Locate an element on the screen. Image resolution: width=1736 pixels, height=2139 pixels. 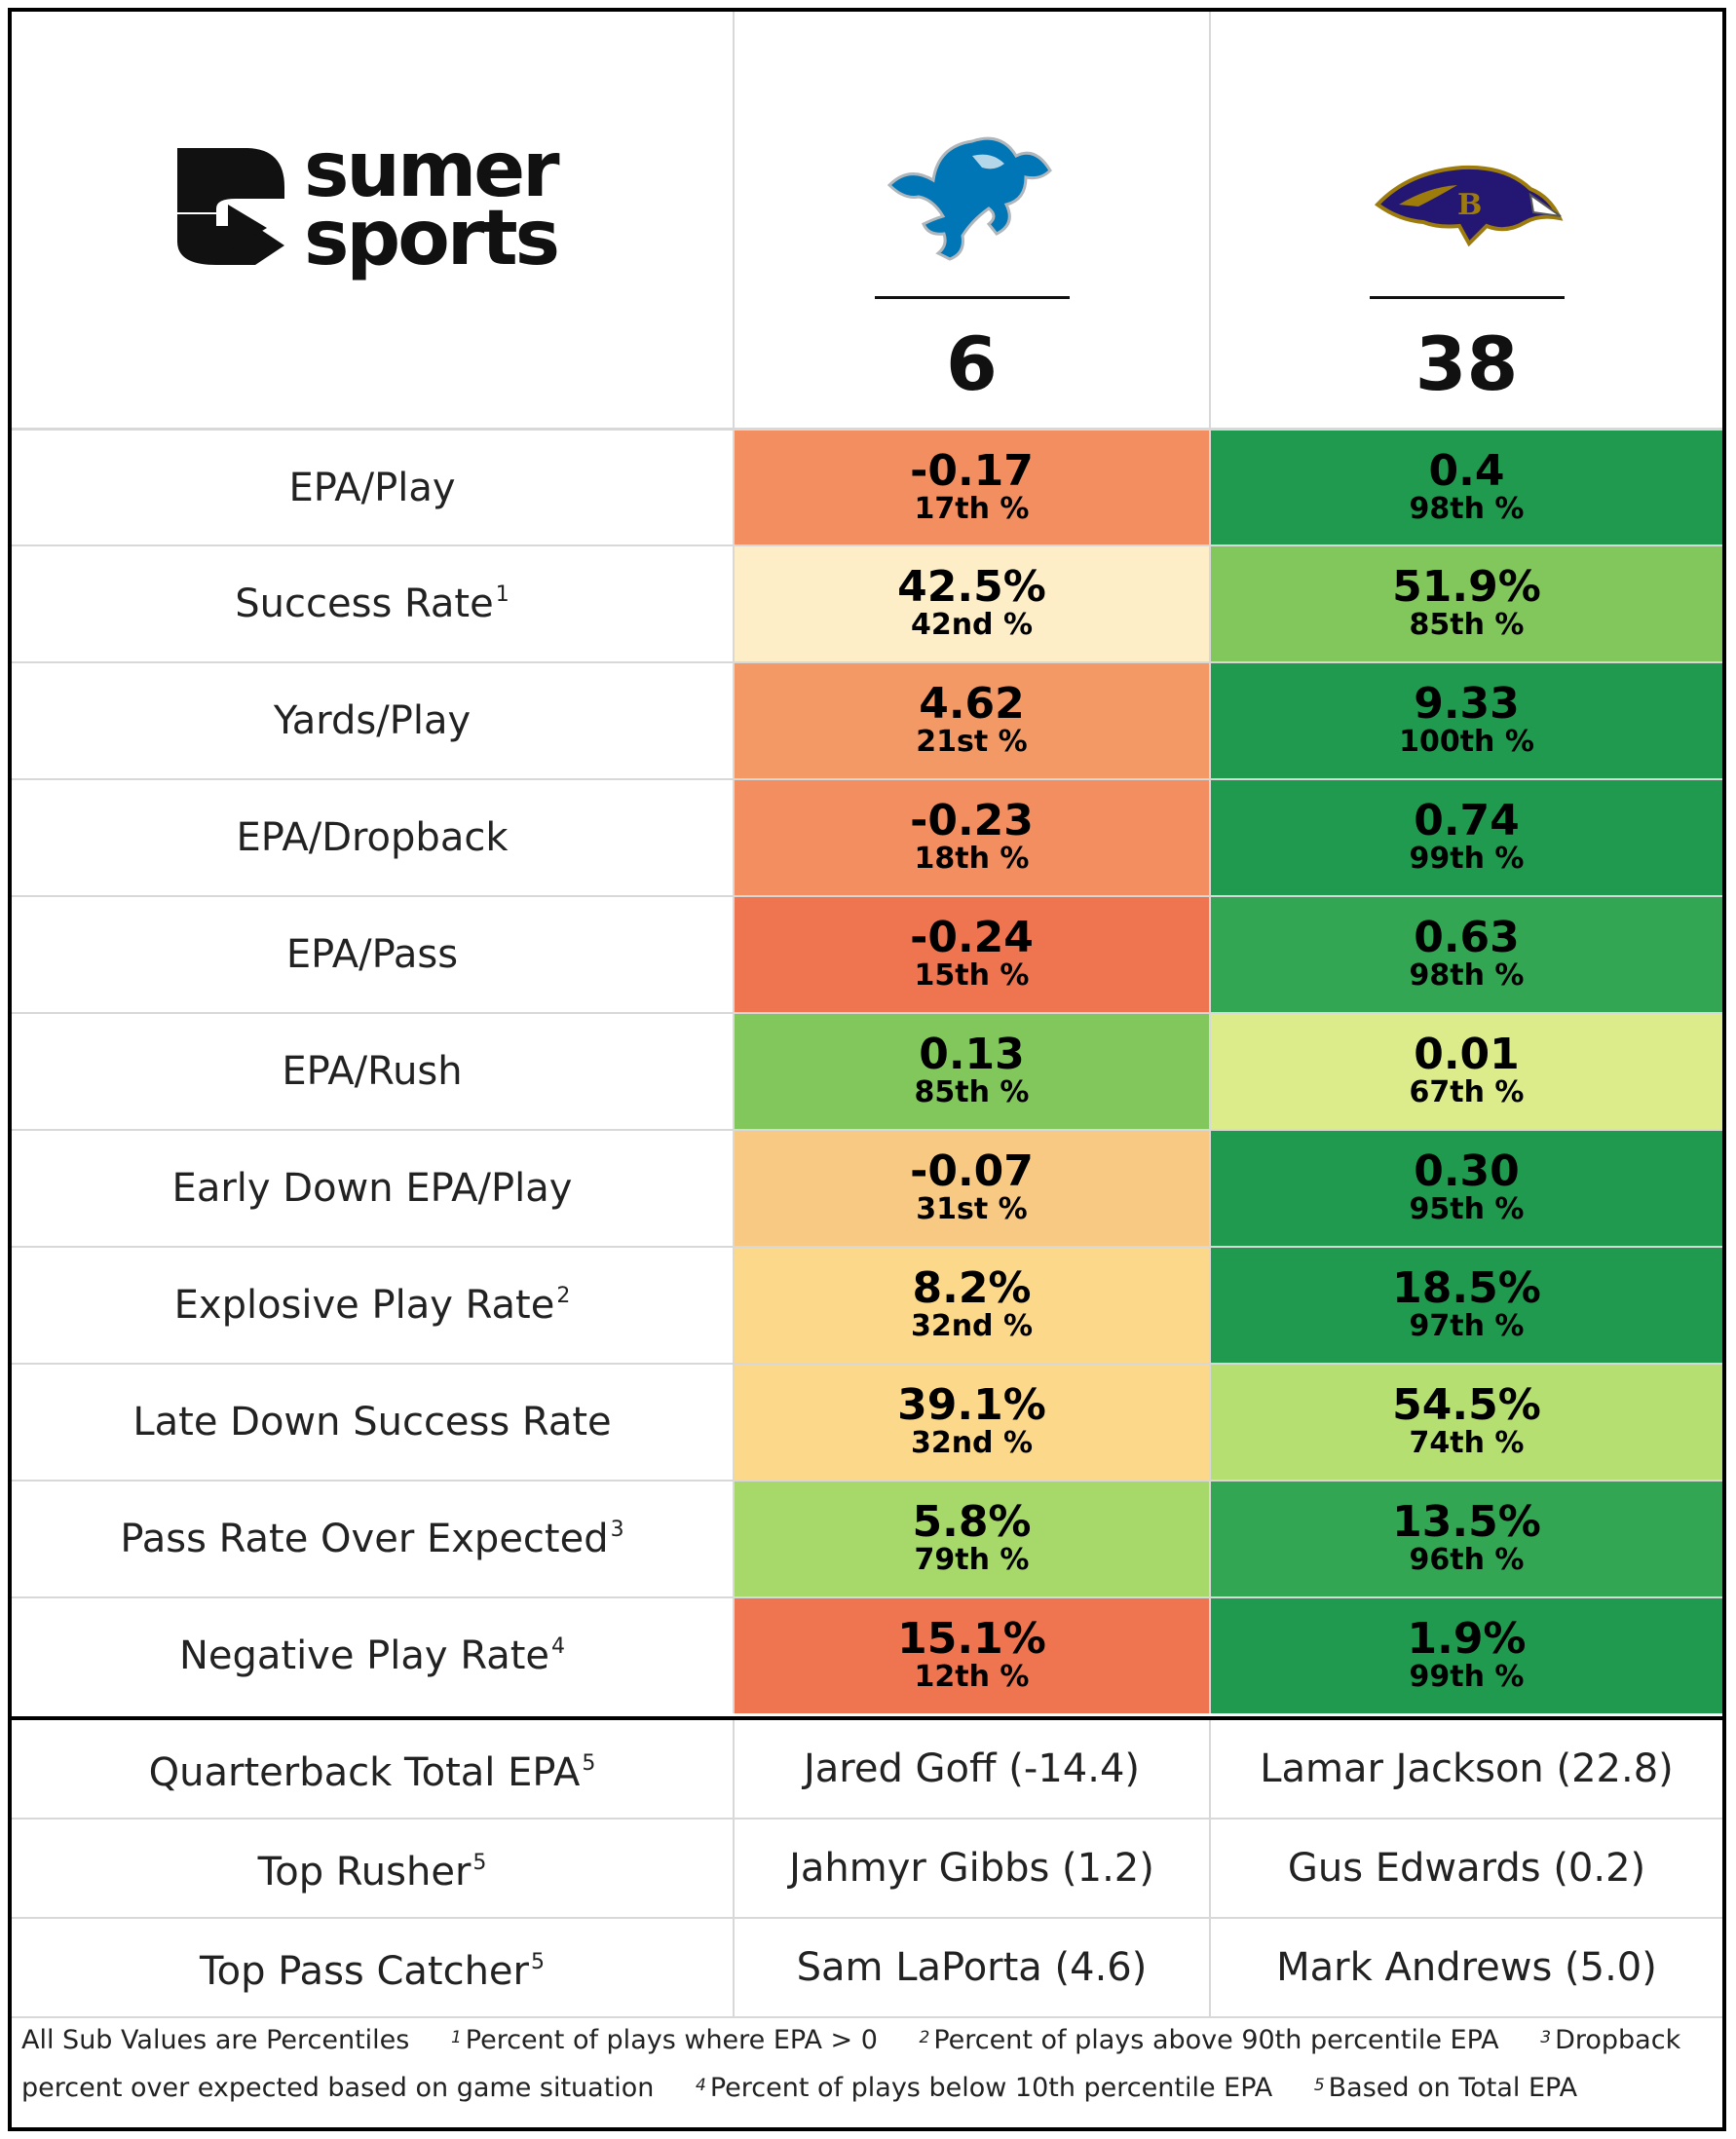
team-b-player: Lamar Jackson (22.8) is located at coordinates (1465, 1769).